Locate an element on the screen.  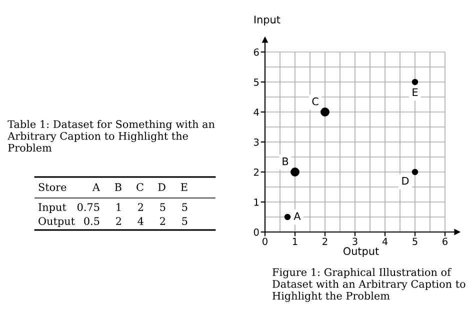
x-axis-title: Output is located at coordinates (361, 252).